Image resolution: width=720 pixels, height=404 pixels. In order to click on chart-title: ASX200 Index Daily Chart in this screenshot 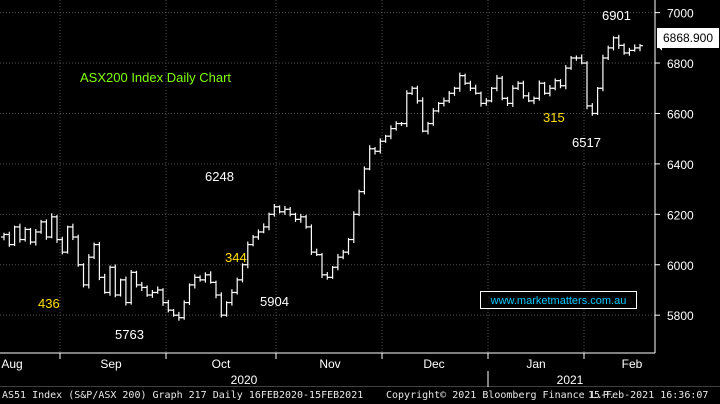, I will do `click(155, 77)`.